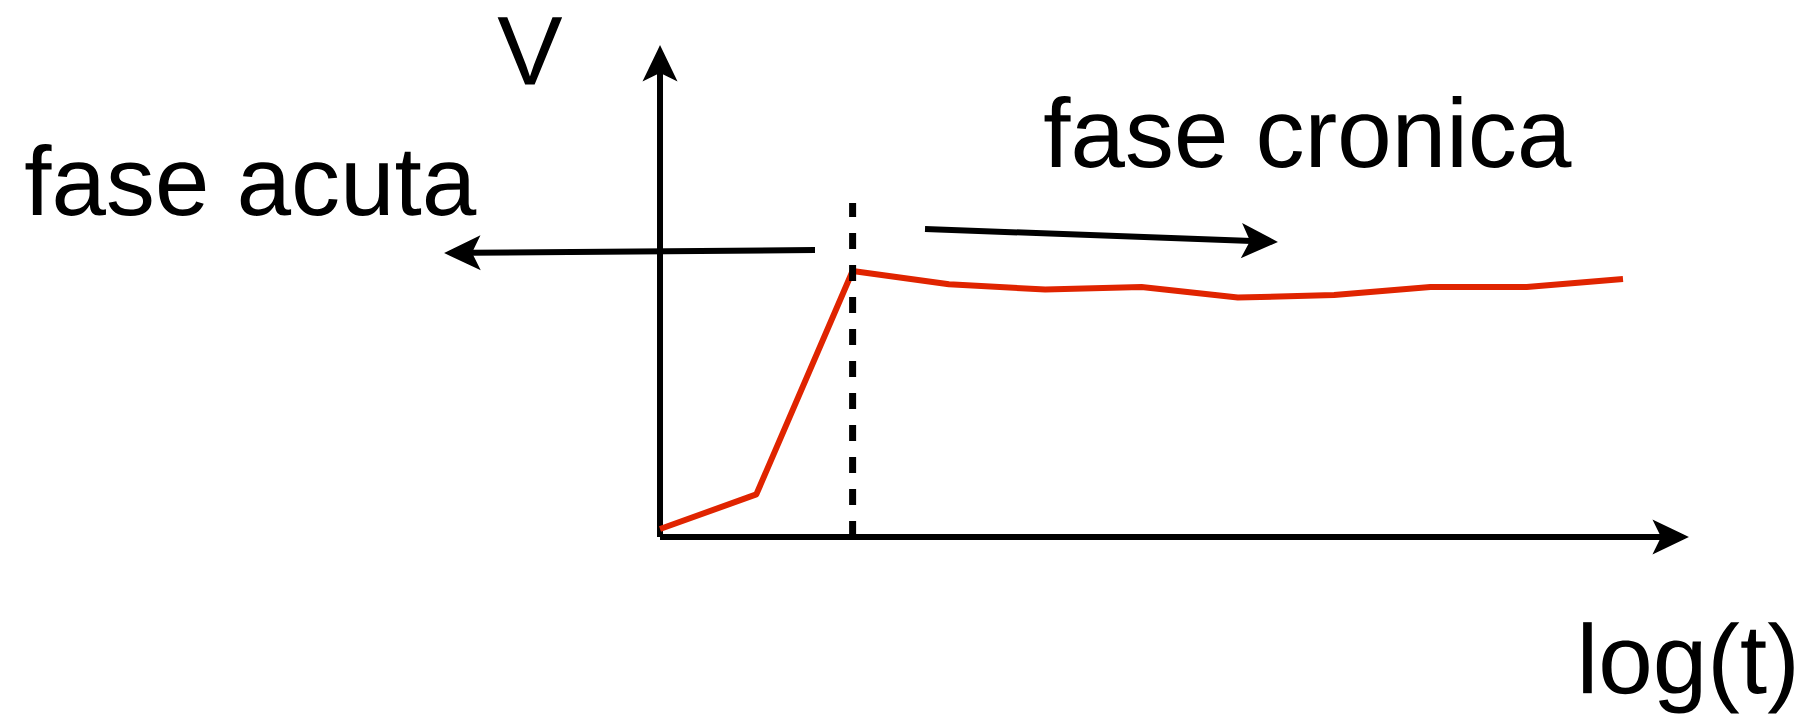 The width and height of the screenshot is (1807, 725). Describe the element at coordinates (1688, 668) in the screenshot. I see `x-axis-title: log(t)` at that location.